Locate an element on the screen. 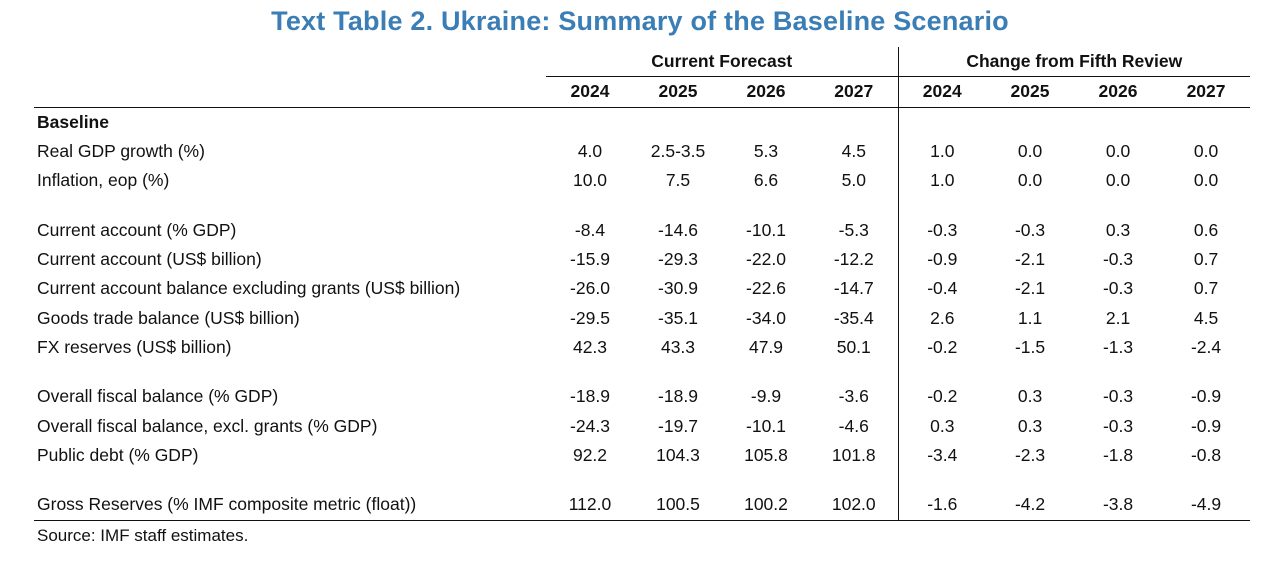 This screenshot has height=572, width=1280. change-value: -3.4 is located at coordinates (942, 456).